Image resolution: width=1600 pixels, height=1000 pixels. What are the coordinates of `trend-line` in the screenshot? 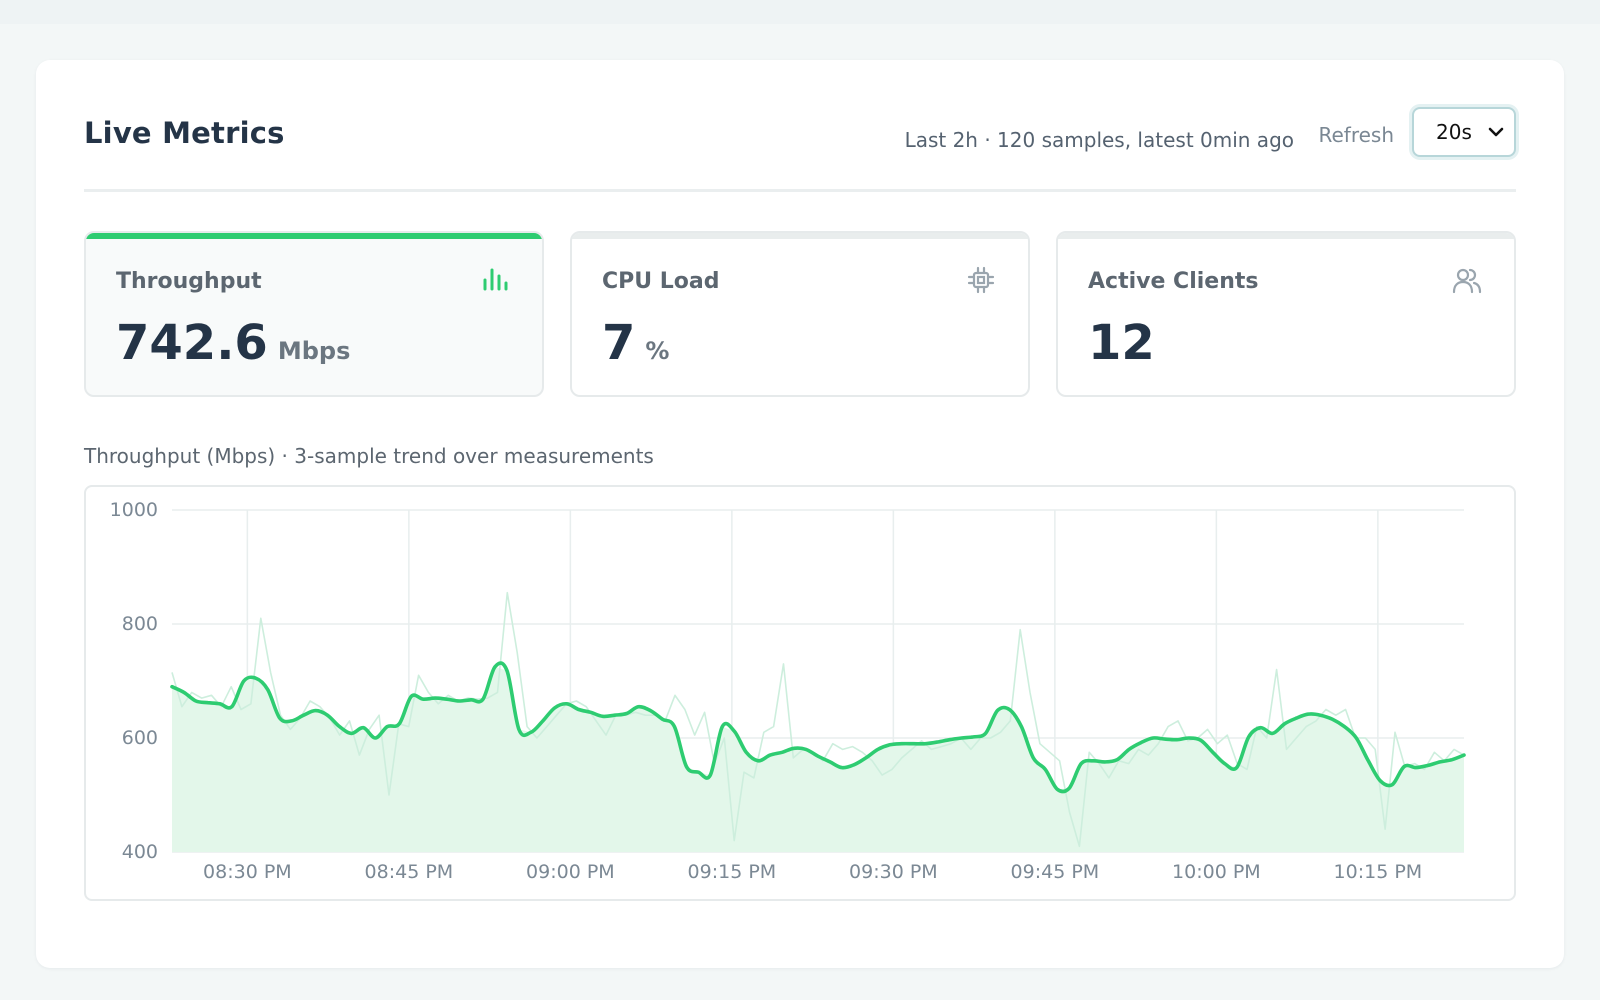 It's located at (818, 727).